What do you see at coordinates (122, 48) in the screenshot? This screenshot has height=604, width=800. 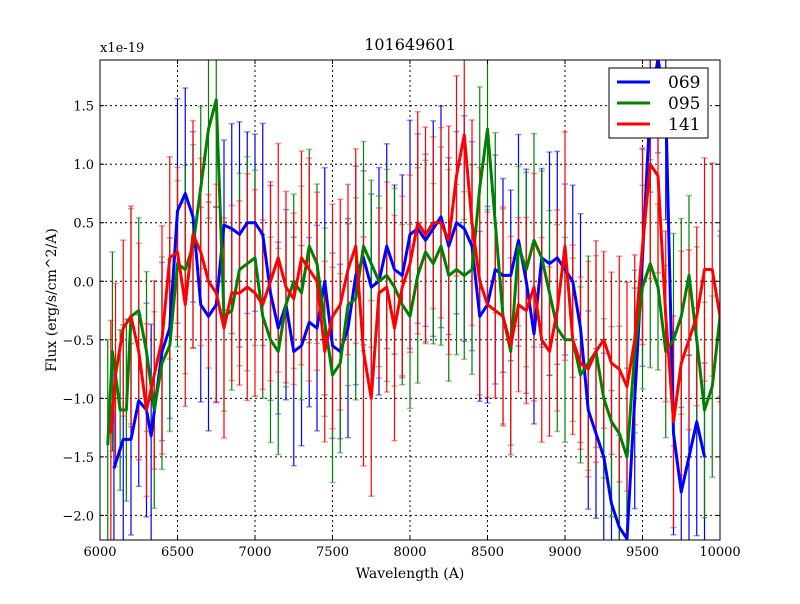 I see `y-offset-label: x1e-19` at bounding box center [122, 48].